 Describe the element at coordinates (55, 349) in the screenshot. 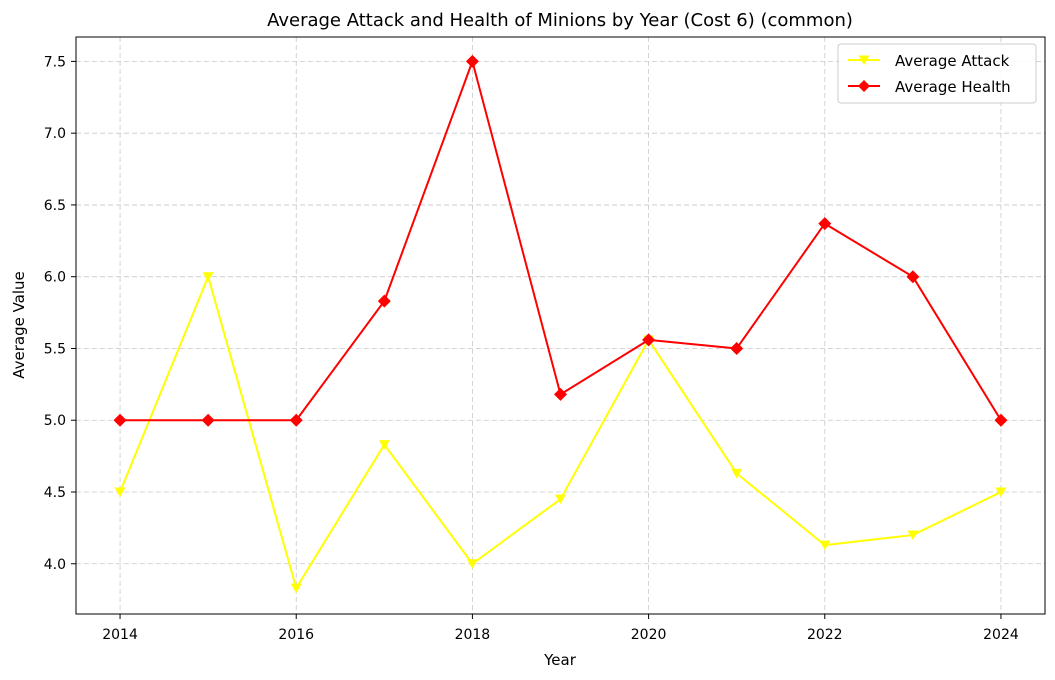

I see `y-tick-label: 5.5` at that location.